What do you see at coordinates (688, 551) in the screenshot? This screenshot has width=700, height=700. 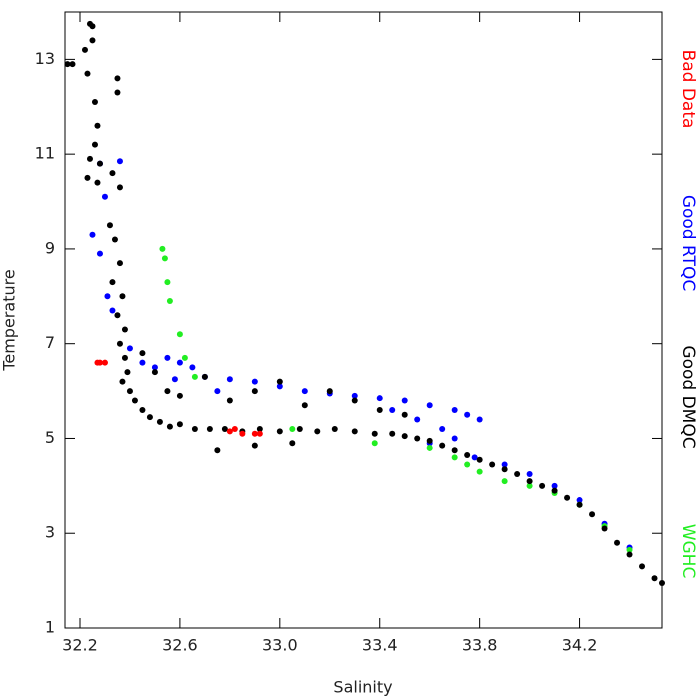 I see `legend-label: WGHC` at bounding box center [688, 551].